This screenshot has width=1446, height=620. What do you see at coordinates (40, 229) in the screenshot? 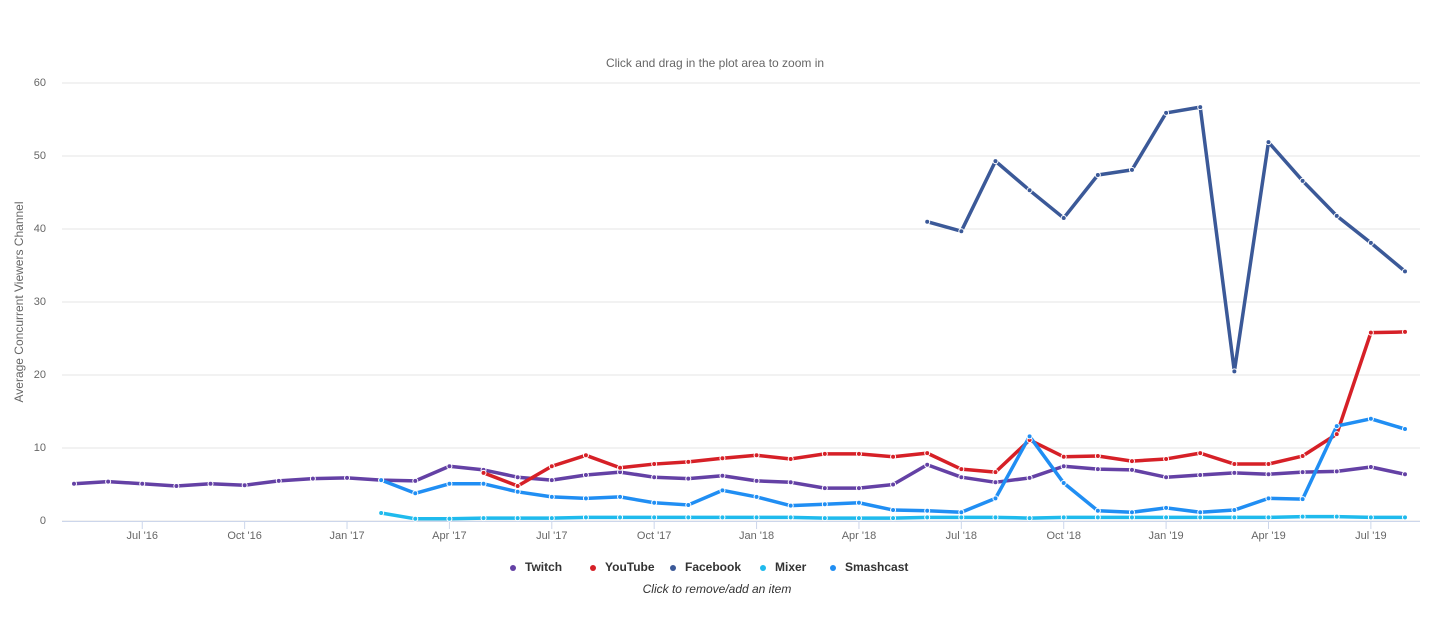
I see `y-tick-label: 40` at bounding box center [40, 229].